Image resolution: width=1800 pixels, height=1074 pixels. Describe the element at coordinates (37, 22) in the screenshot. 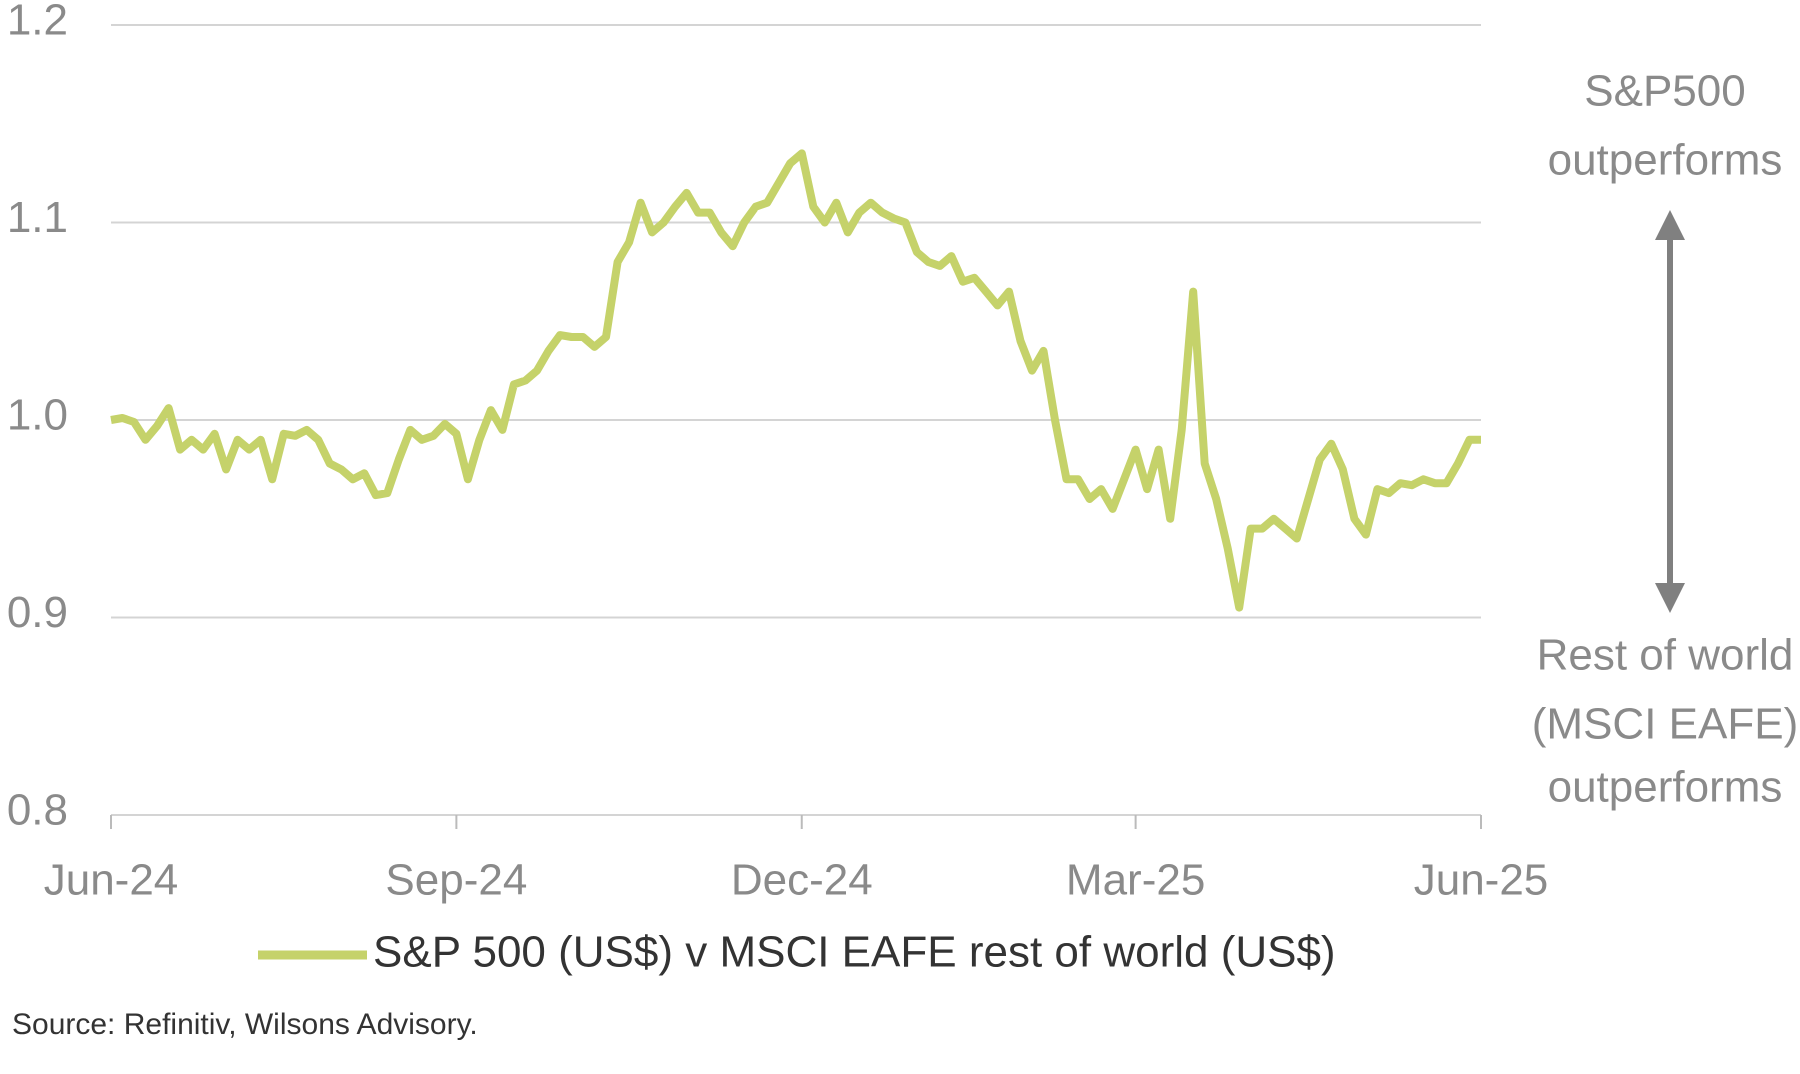

I see `y-tick-label: 1.2` at that location.